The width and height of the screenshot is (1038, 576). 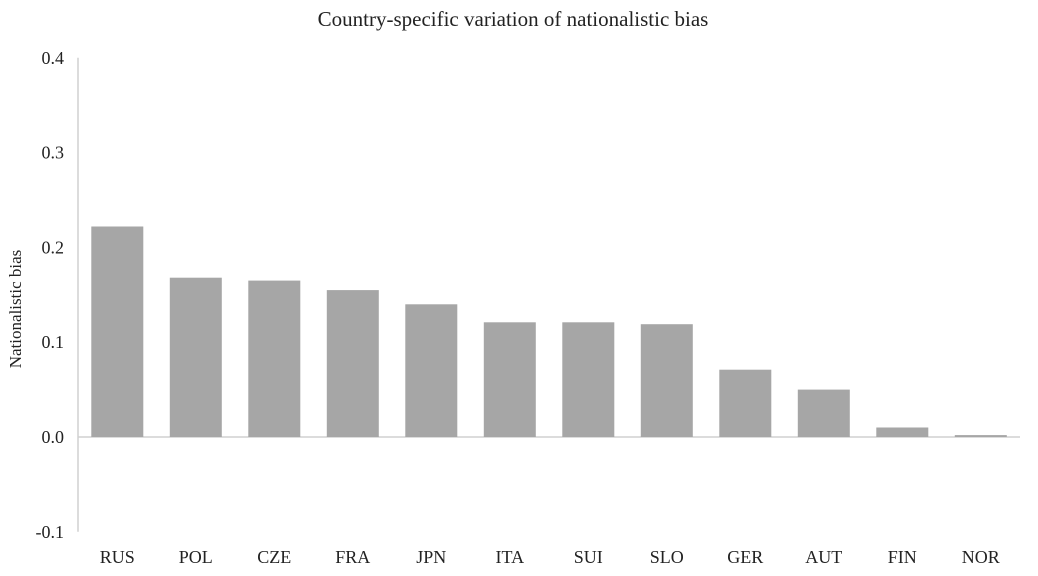 What do you see at coordinates (902, 432) in the screenshot?
I see `bar-fin` at bounding box center [902, 432].